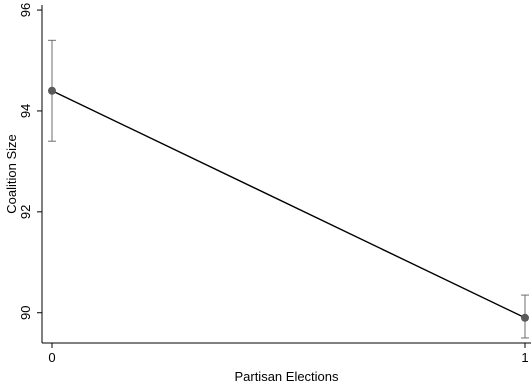  Describe the element at coordinates (25, 312) in the screenshot. I see `y-tick-label: 90` at that location.